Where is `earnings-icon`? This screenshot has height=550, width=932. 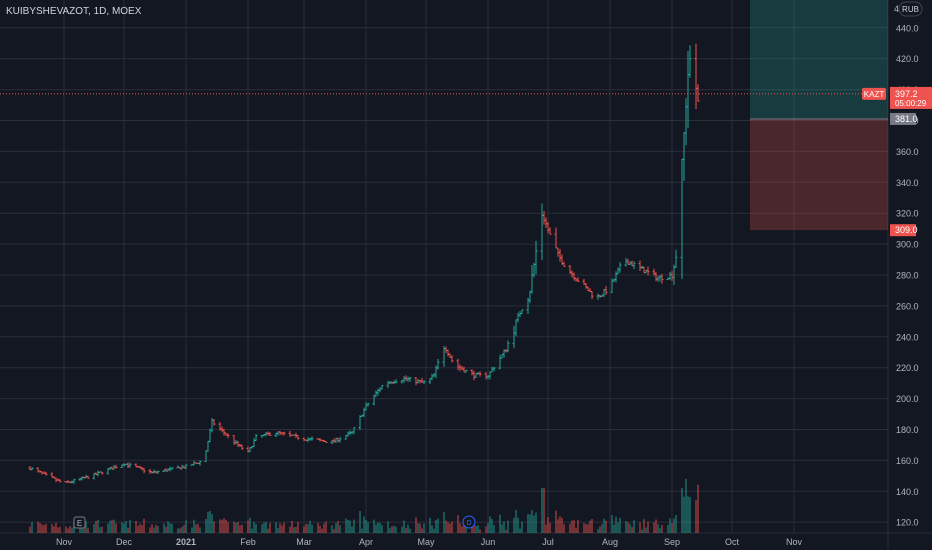
earnings-icon is located at coordinates (79, 522).